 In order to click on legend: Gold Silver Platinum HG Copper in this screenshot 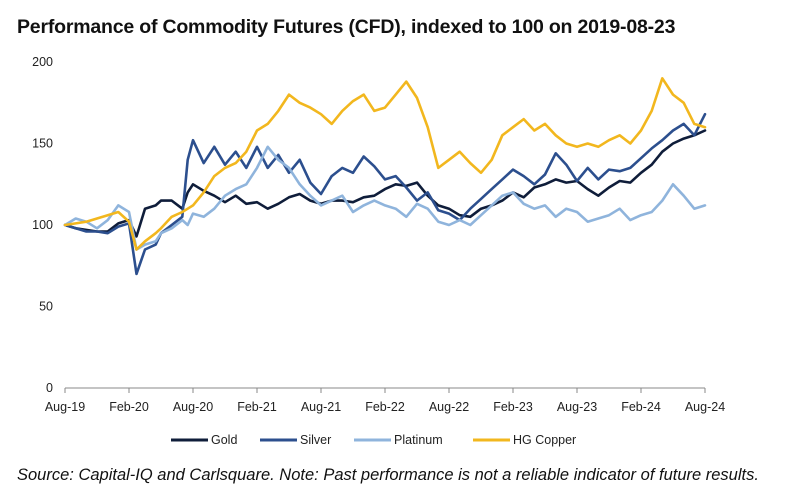, I will do `click(373, 440)`.